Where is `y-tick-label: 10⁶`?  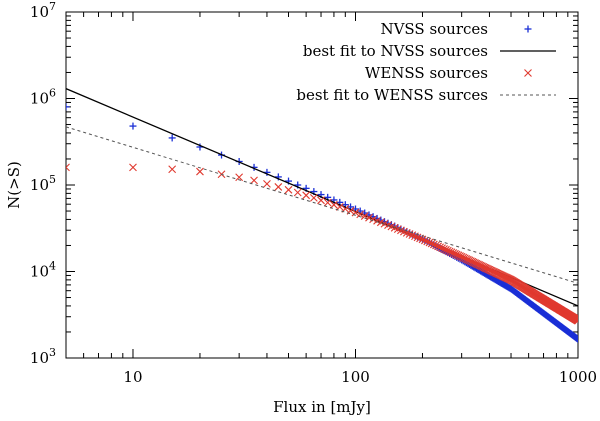
y-tick-label: 10⁶ is located at coordinates (43, 97).